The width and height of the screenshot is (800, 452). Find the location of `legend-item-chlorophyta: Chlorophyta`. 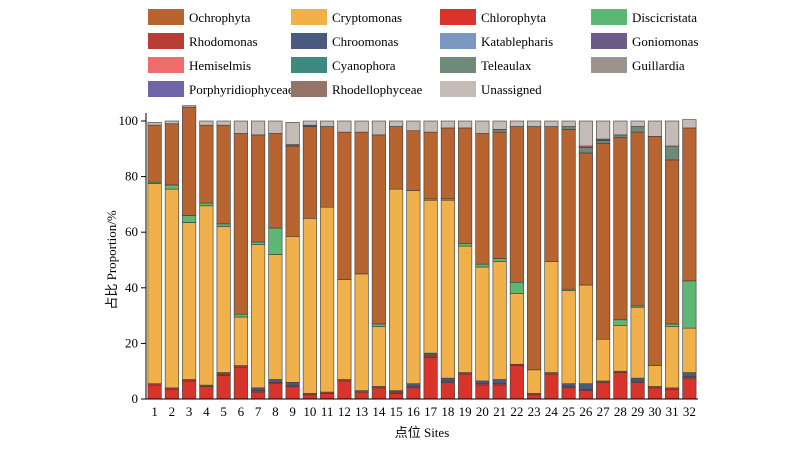

legend-item-chlorophyta: Chlorophyta is located at coordinates (493, 17).